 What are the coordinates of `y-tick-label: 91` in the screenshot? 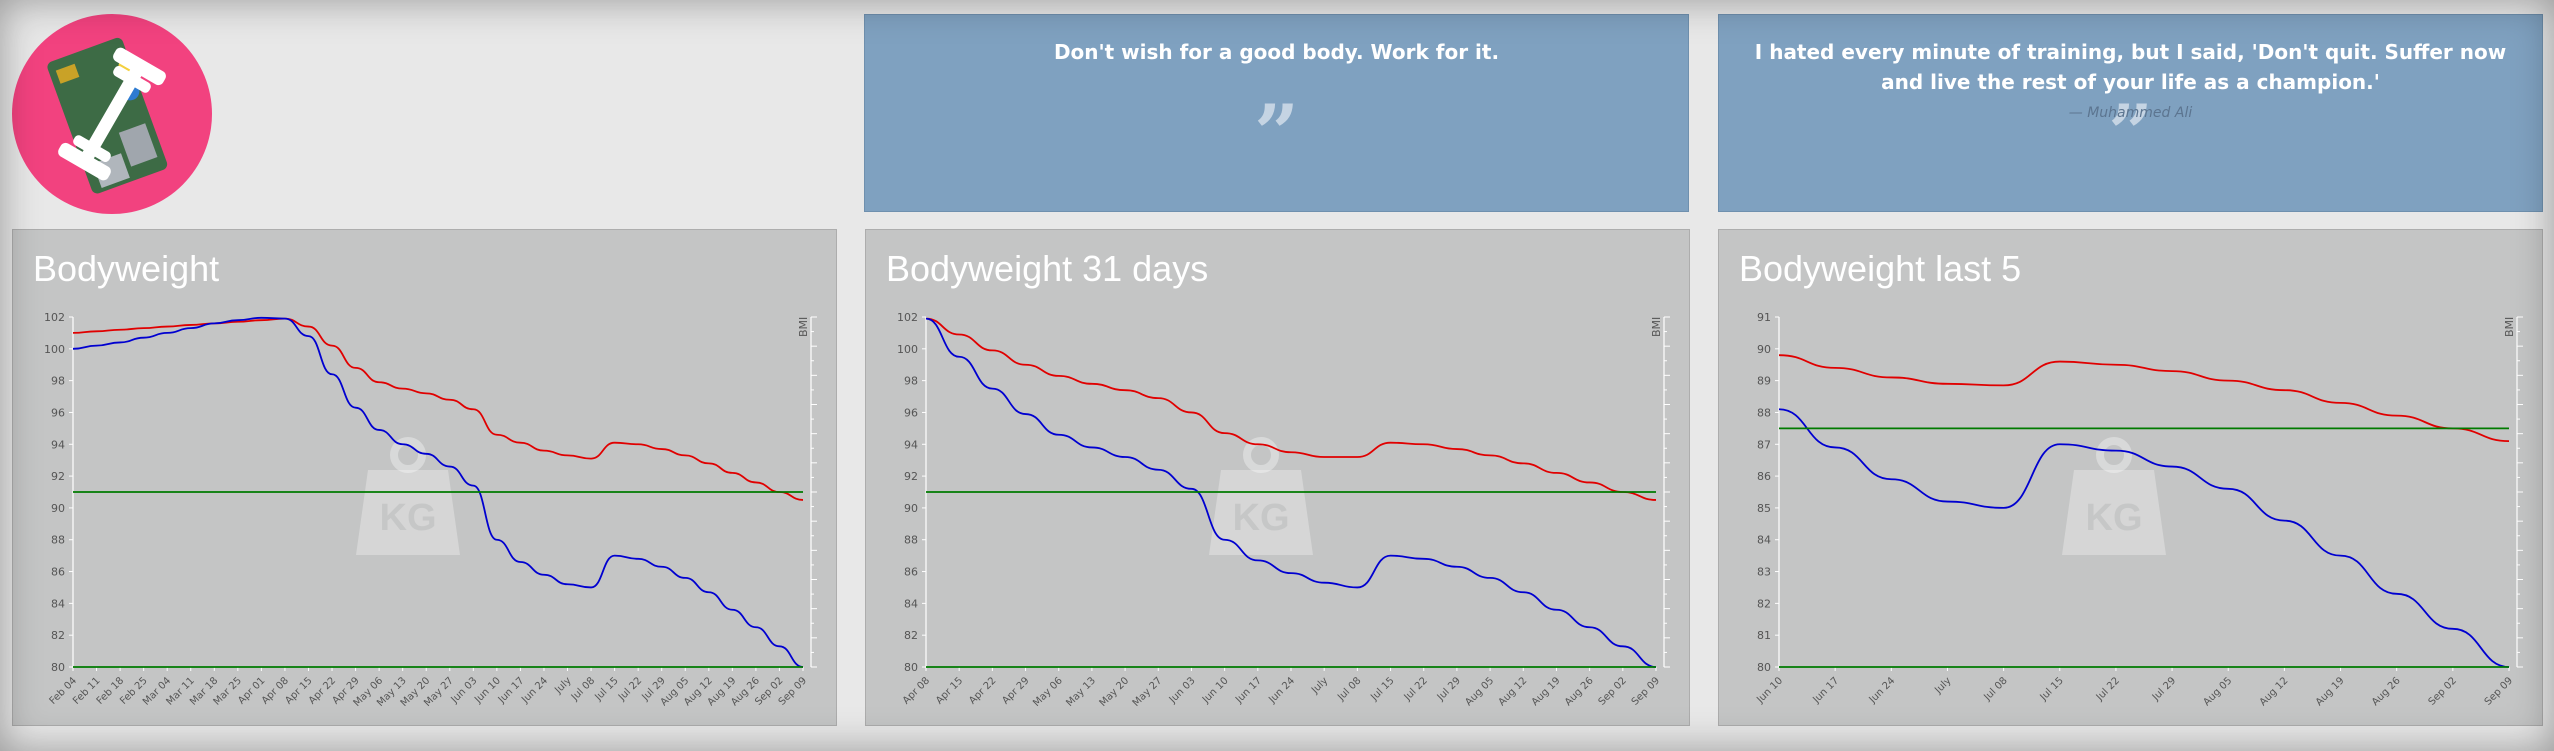 It's located at (1764, 317).